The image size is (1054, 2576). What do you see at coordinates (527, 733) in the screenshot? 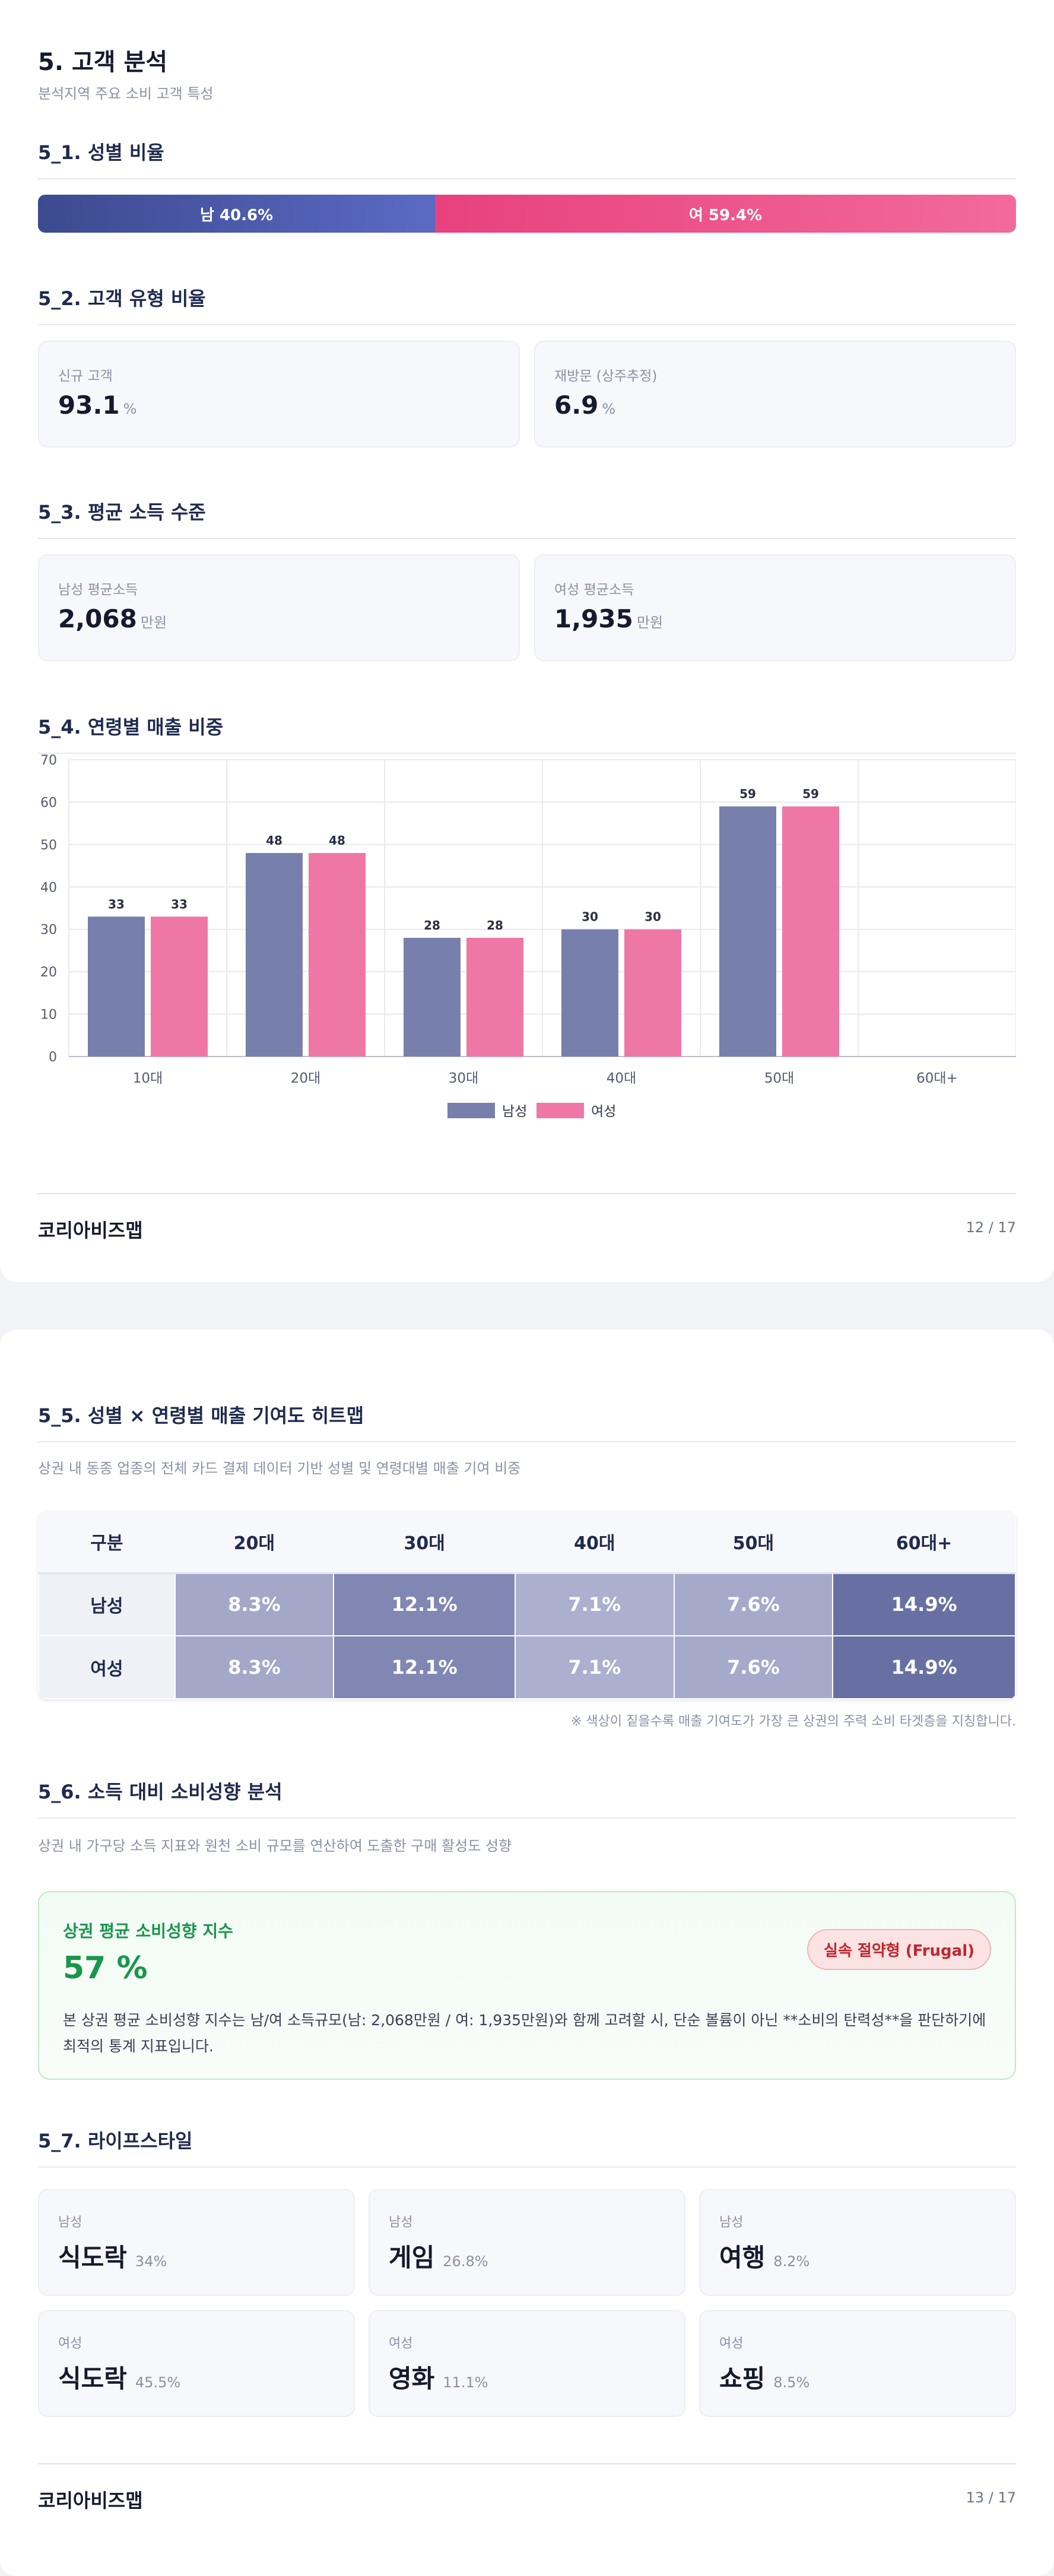
I see `age-sales-heading: 5_4. 연령별 매출 비중` at bounding box center [527, 733].